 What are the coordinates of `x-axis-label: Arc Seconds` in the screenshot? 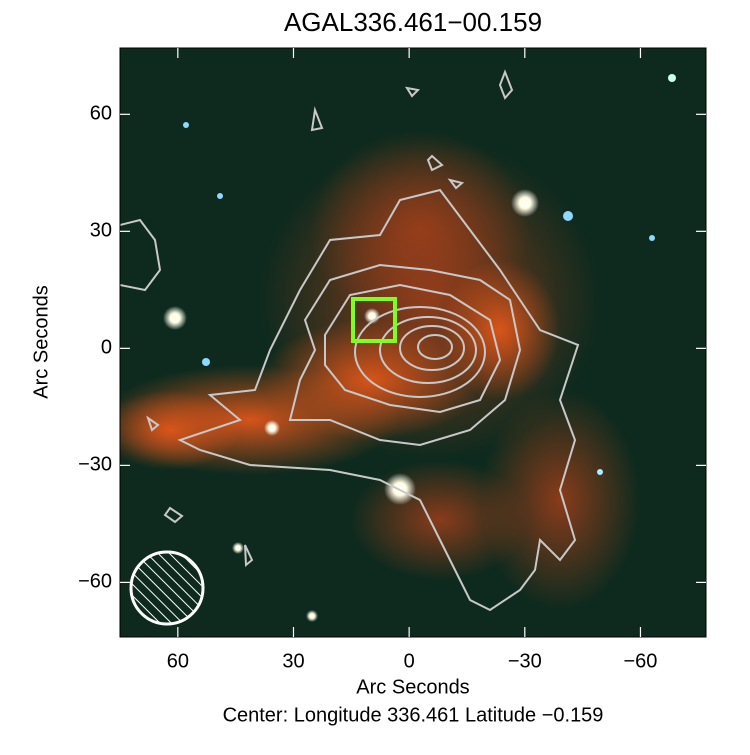 It's located at (412, 687).